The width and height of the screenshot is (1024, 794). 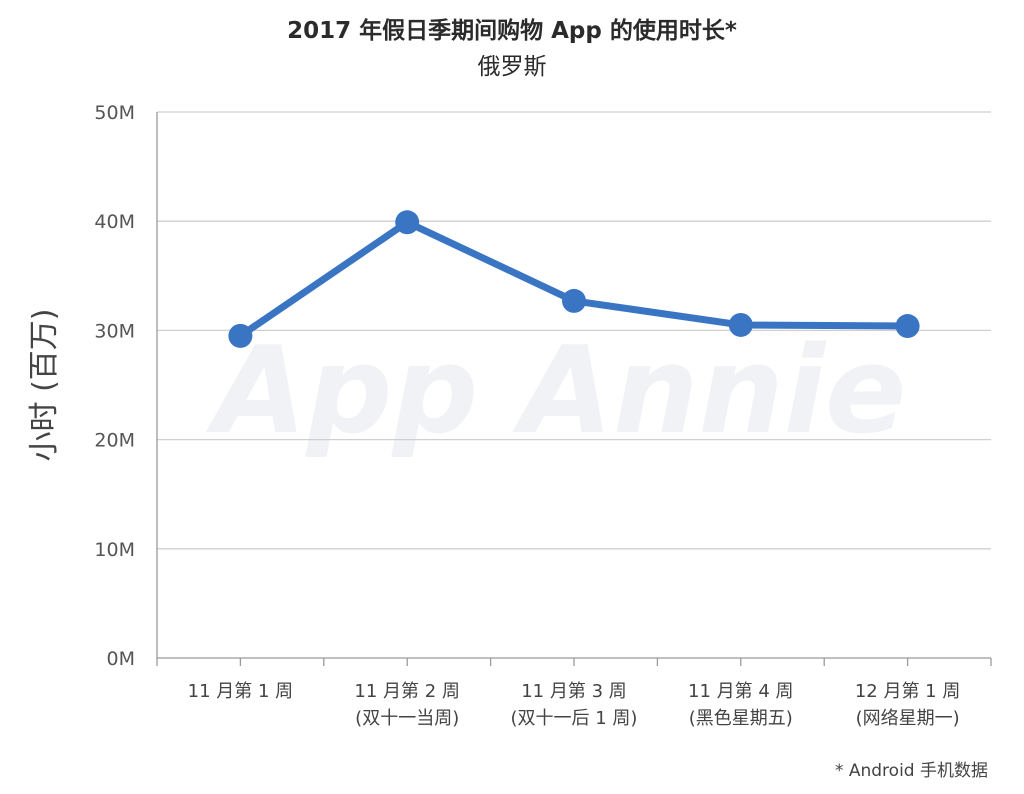 I want to click on y-tick-label: 0M, so click(x=121, y=659).